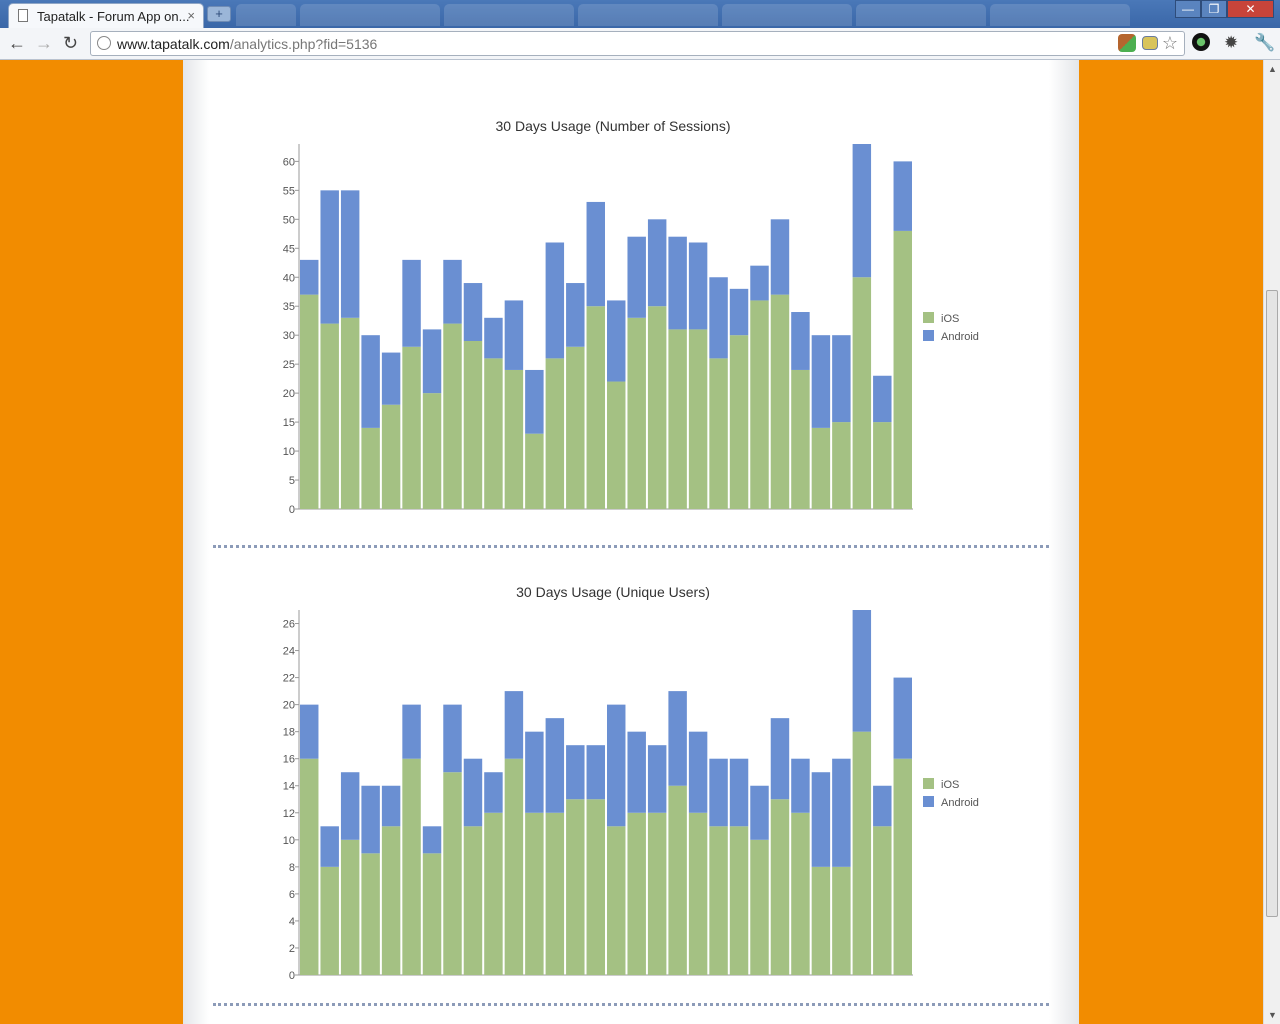  I want to click on reload-icon: ↻, so click(71, 43).